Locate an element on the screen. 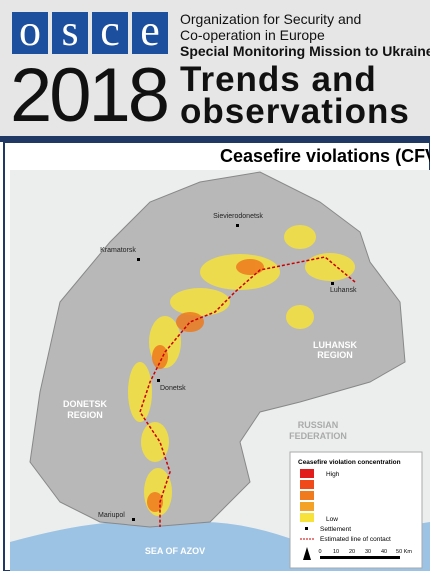  map-title: Ceasefire violations (CFVs) is located at coordinates (325, 156).